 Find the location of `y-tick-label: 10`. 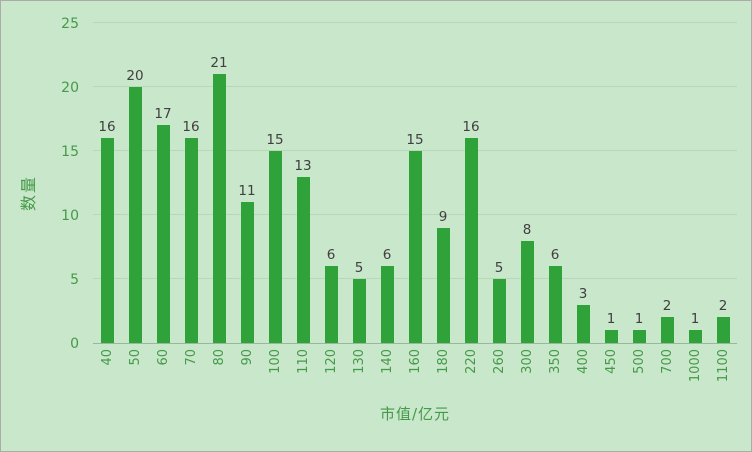

y-tick-label: 10 is located at coordinates (70, 216).